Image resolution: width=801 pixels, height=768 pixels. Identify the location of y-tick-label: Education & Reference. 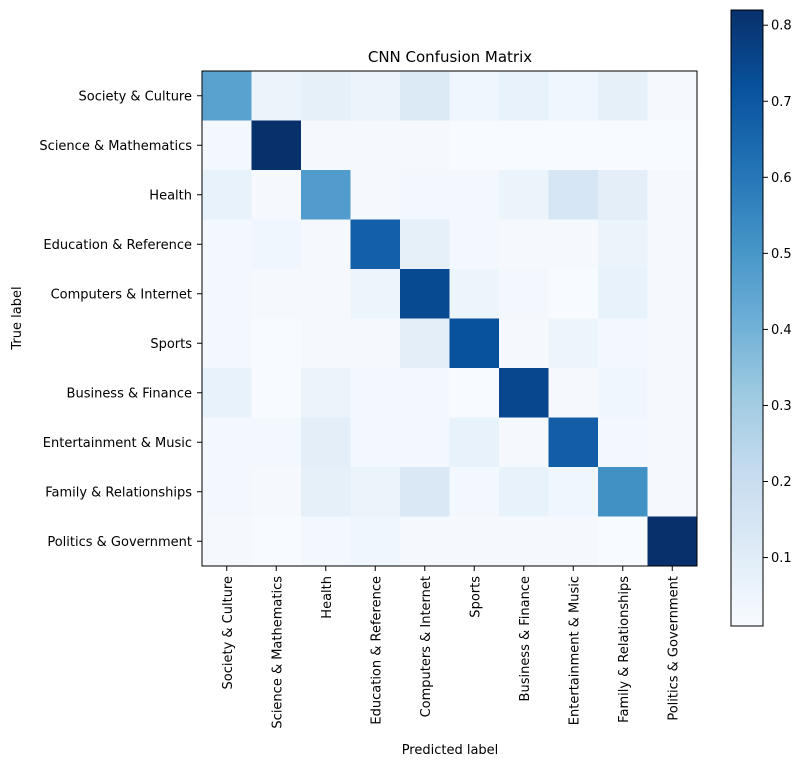
(117, 245).